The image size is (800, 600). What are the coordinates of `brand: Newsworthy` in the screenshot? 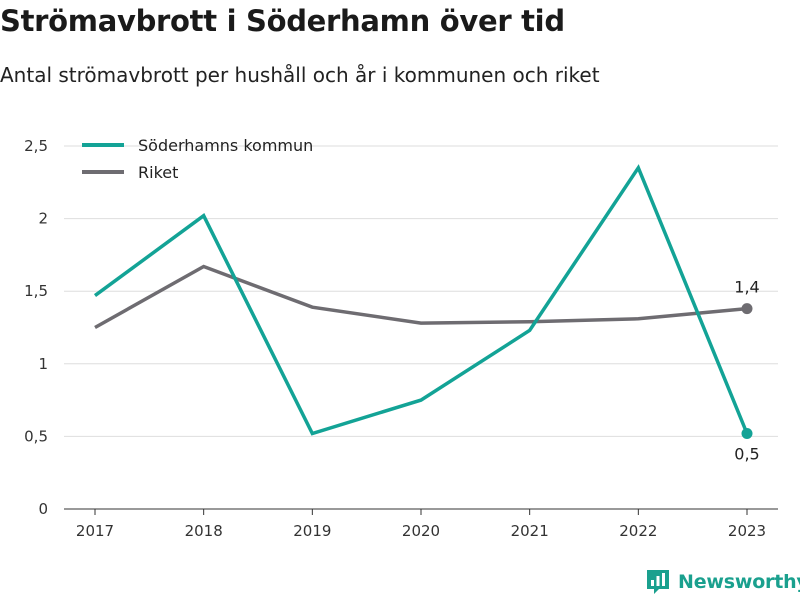 It's located at (722, 582).